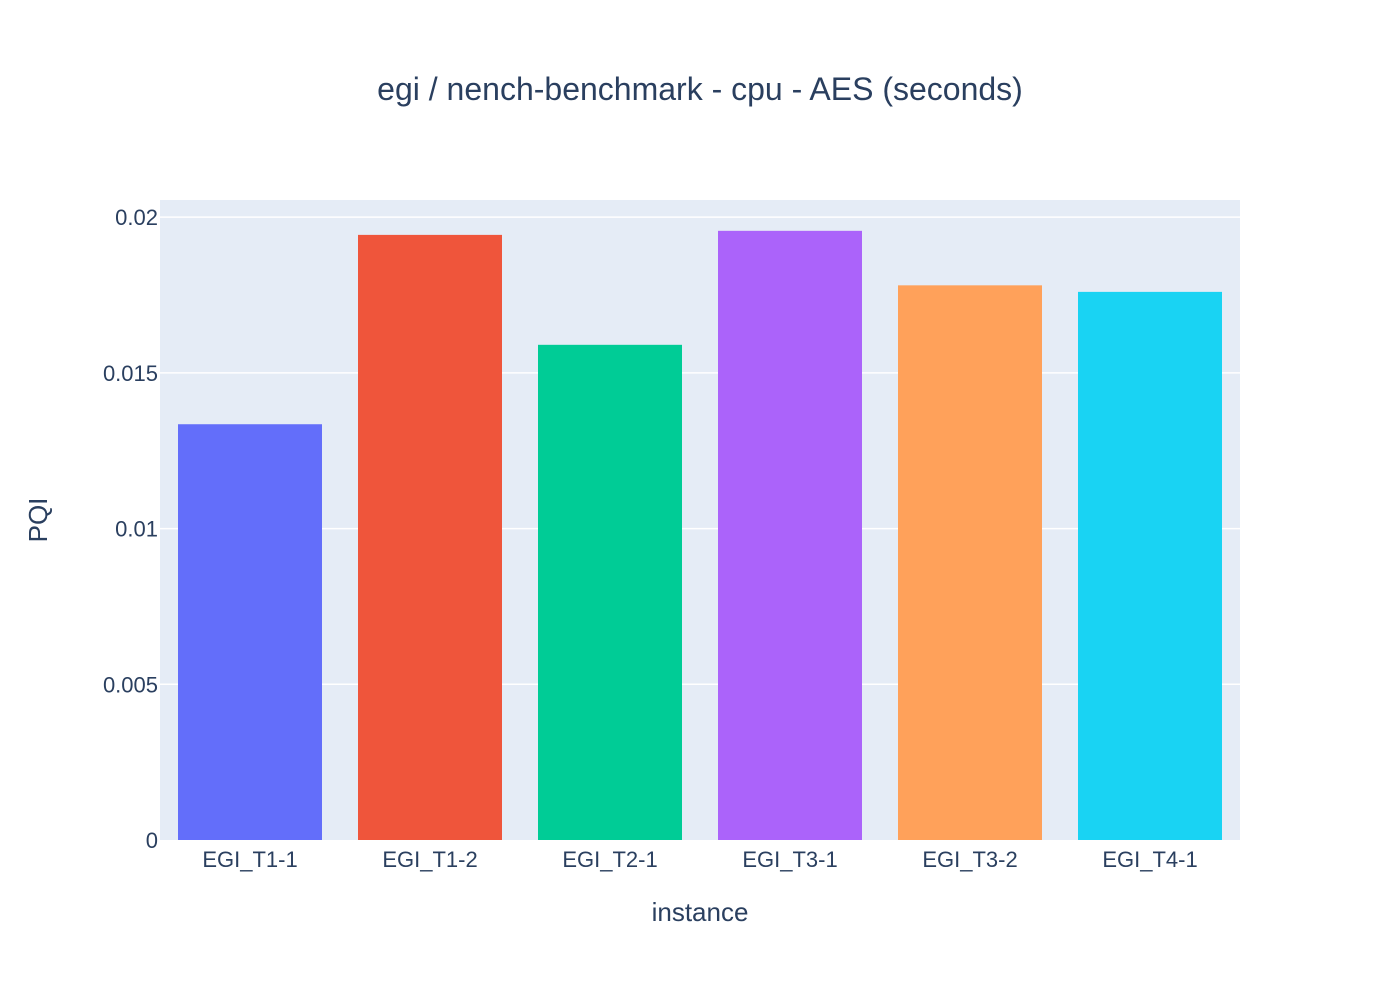  What do you see at coordinates (38, 520) in the screenshot?
I see `y-axis-title: PQI` at bounding box center [38, 520].